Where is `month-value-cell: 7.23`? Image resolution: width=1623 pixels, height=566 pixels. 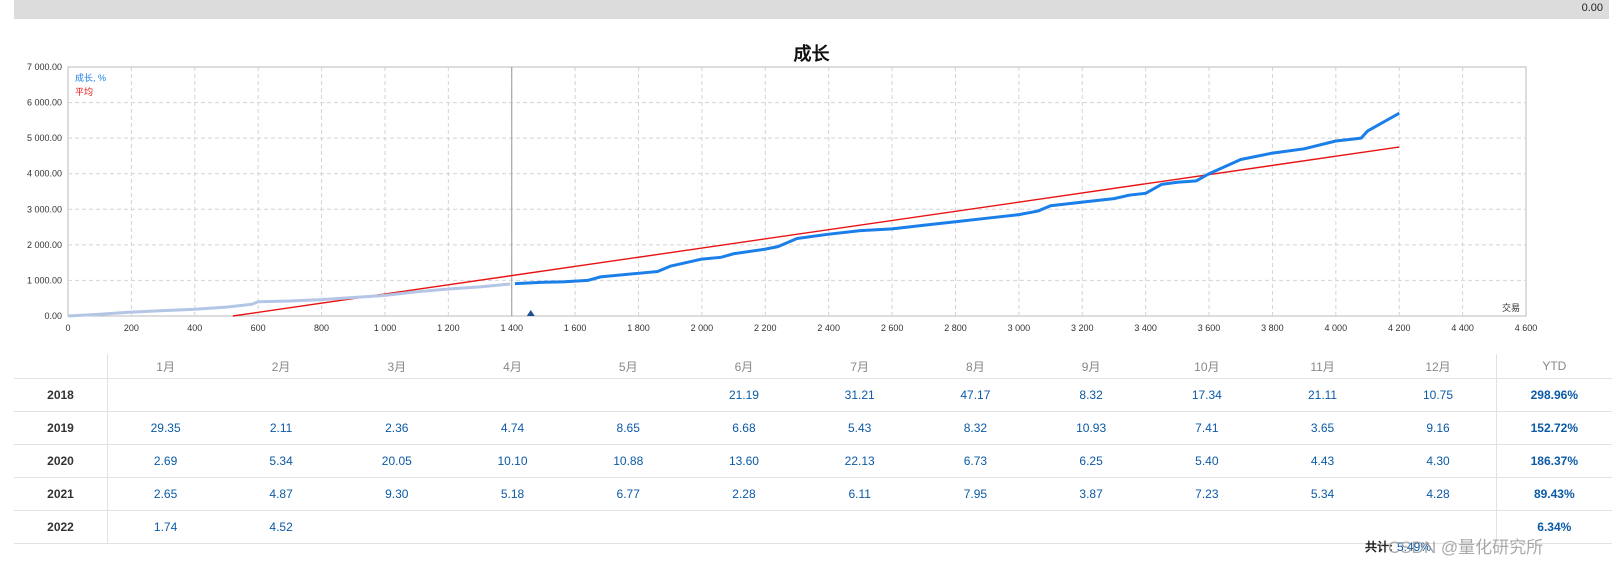
month-value-cell: 7.23 is located at coordinates (1206, 494).